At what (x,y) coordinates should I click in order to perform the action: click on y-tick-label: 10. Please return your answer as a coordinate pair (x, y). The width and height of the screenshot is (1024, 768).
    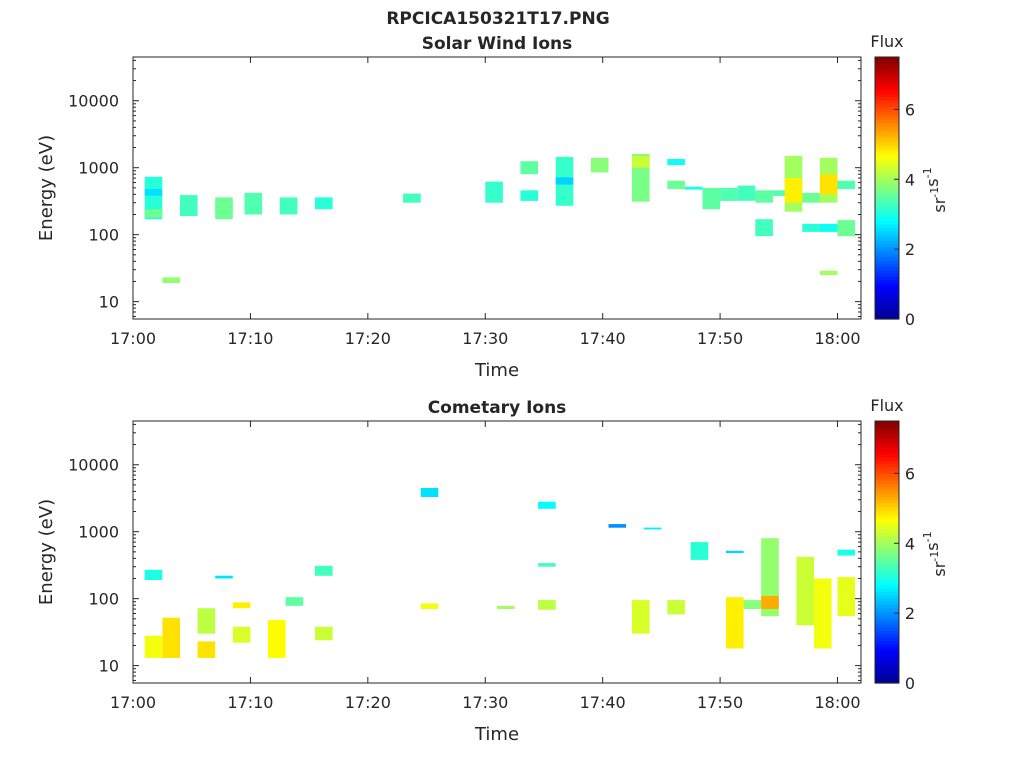
    Looking at the image, I should click on (109, 302).